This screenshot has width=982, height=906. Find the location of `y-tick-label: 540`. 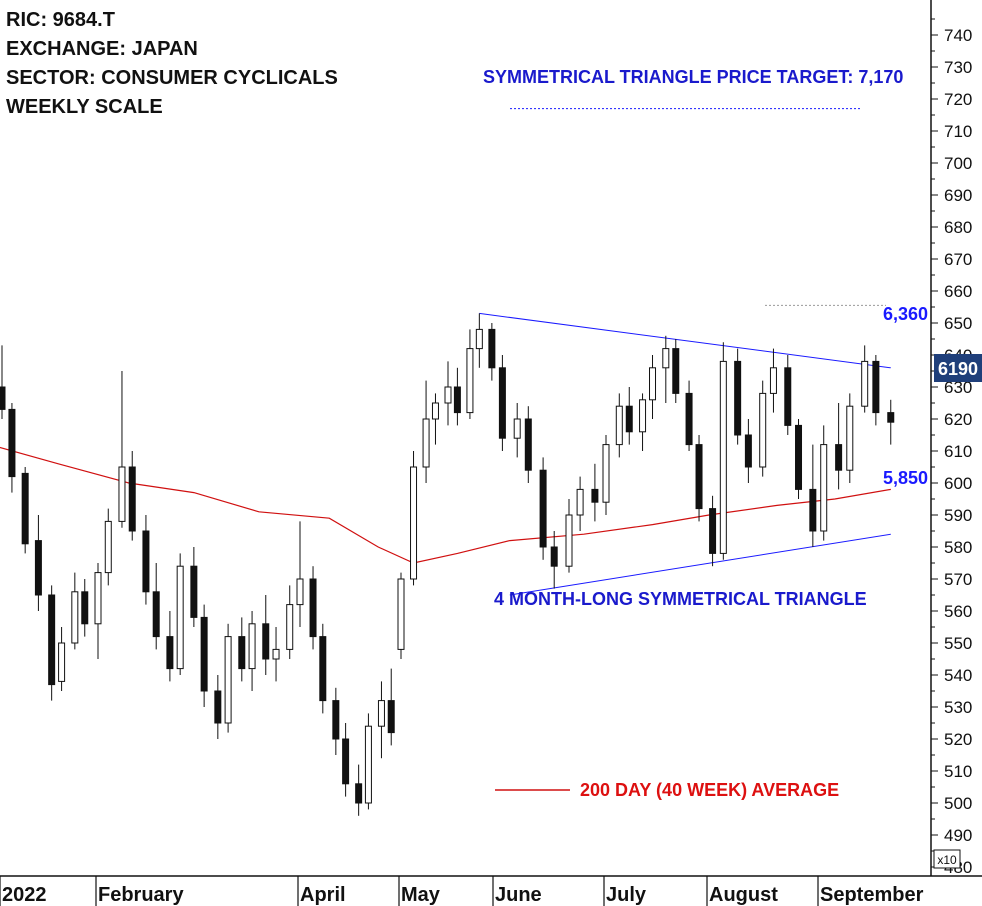

y-tick-label: 540 is located at coordinates (958, 675).